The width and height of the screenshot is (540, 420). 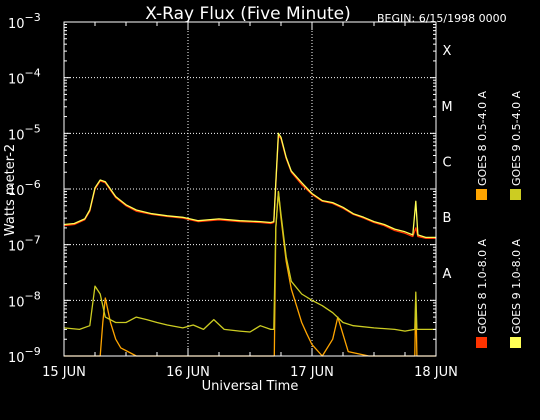 I want to click on legend-label: GOES 8 0.5-4.0 A, so click(x=482, y=138).